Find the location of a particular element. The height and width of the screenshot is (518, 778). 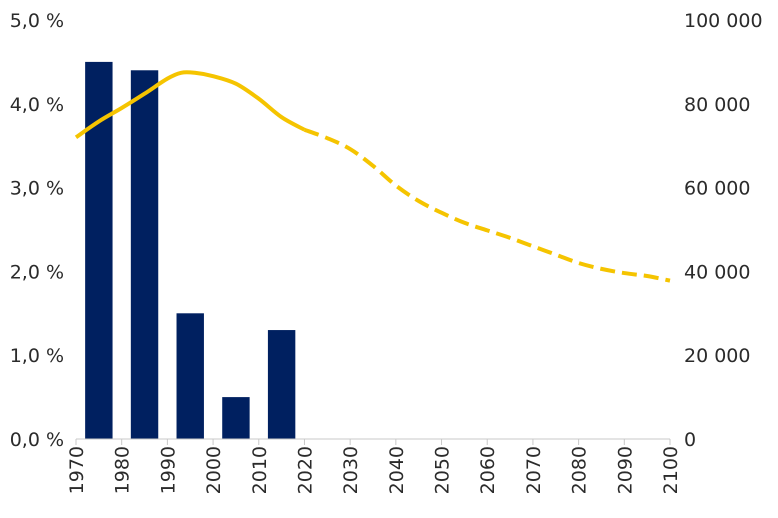

y-right-tick-label: 20 000 is located at coordinates (717, 356).